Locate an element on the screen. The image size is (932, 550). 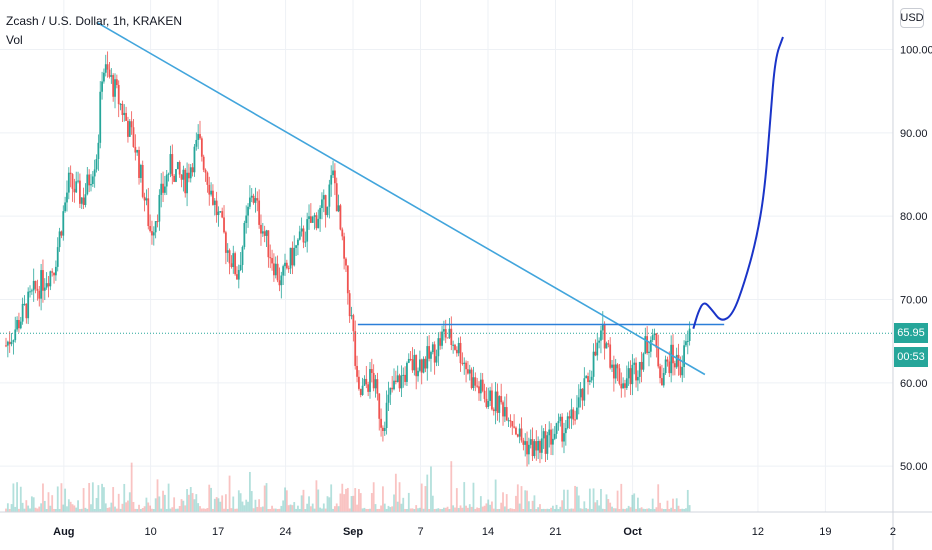
volume-indicator-label: Vol is located at coordinates (14, 40).